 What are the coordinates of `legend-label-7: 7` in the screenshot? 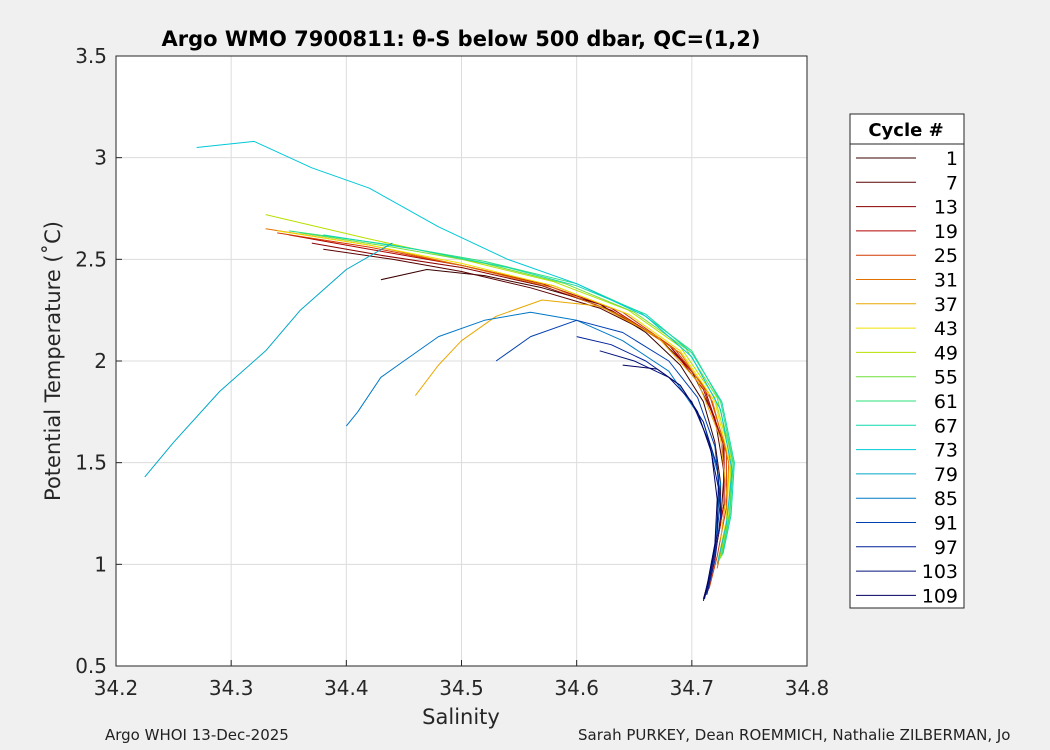 It's located at (952, 183).